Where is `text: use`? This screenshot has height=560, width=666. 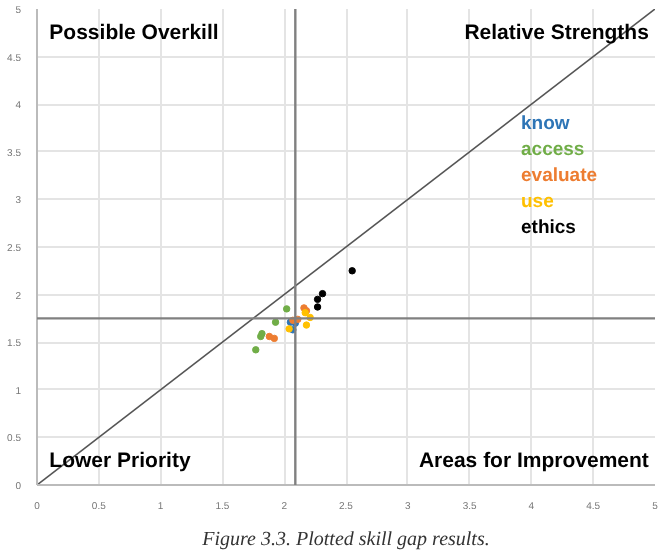 text: use is located at coordinates (537, 202).